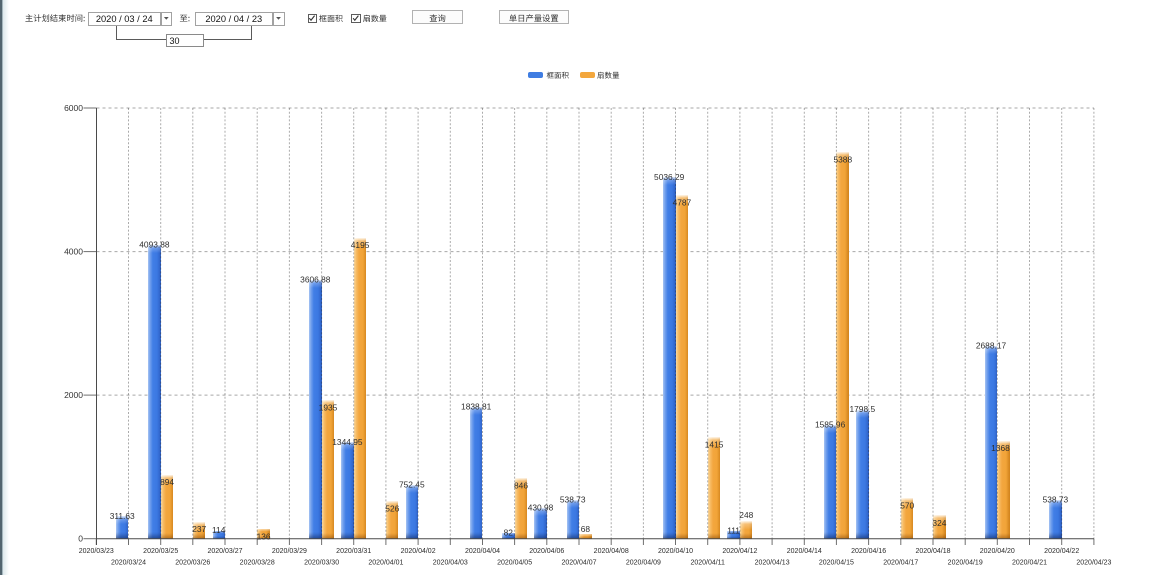 The width and height of the screenshot is (1150, 575). What do you see at coordinates (412, 484) in the screenshot?
I see `svg-text: 752.45` at bounding box center [412, 484].